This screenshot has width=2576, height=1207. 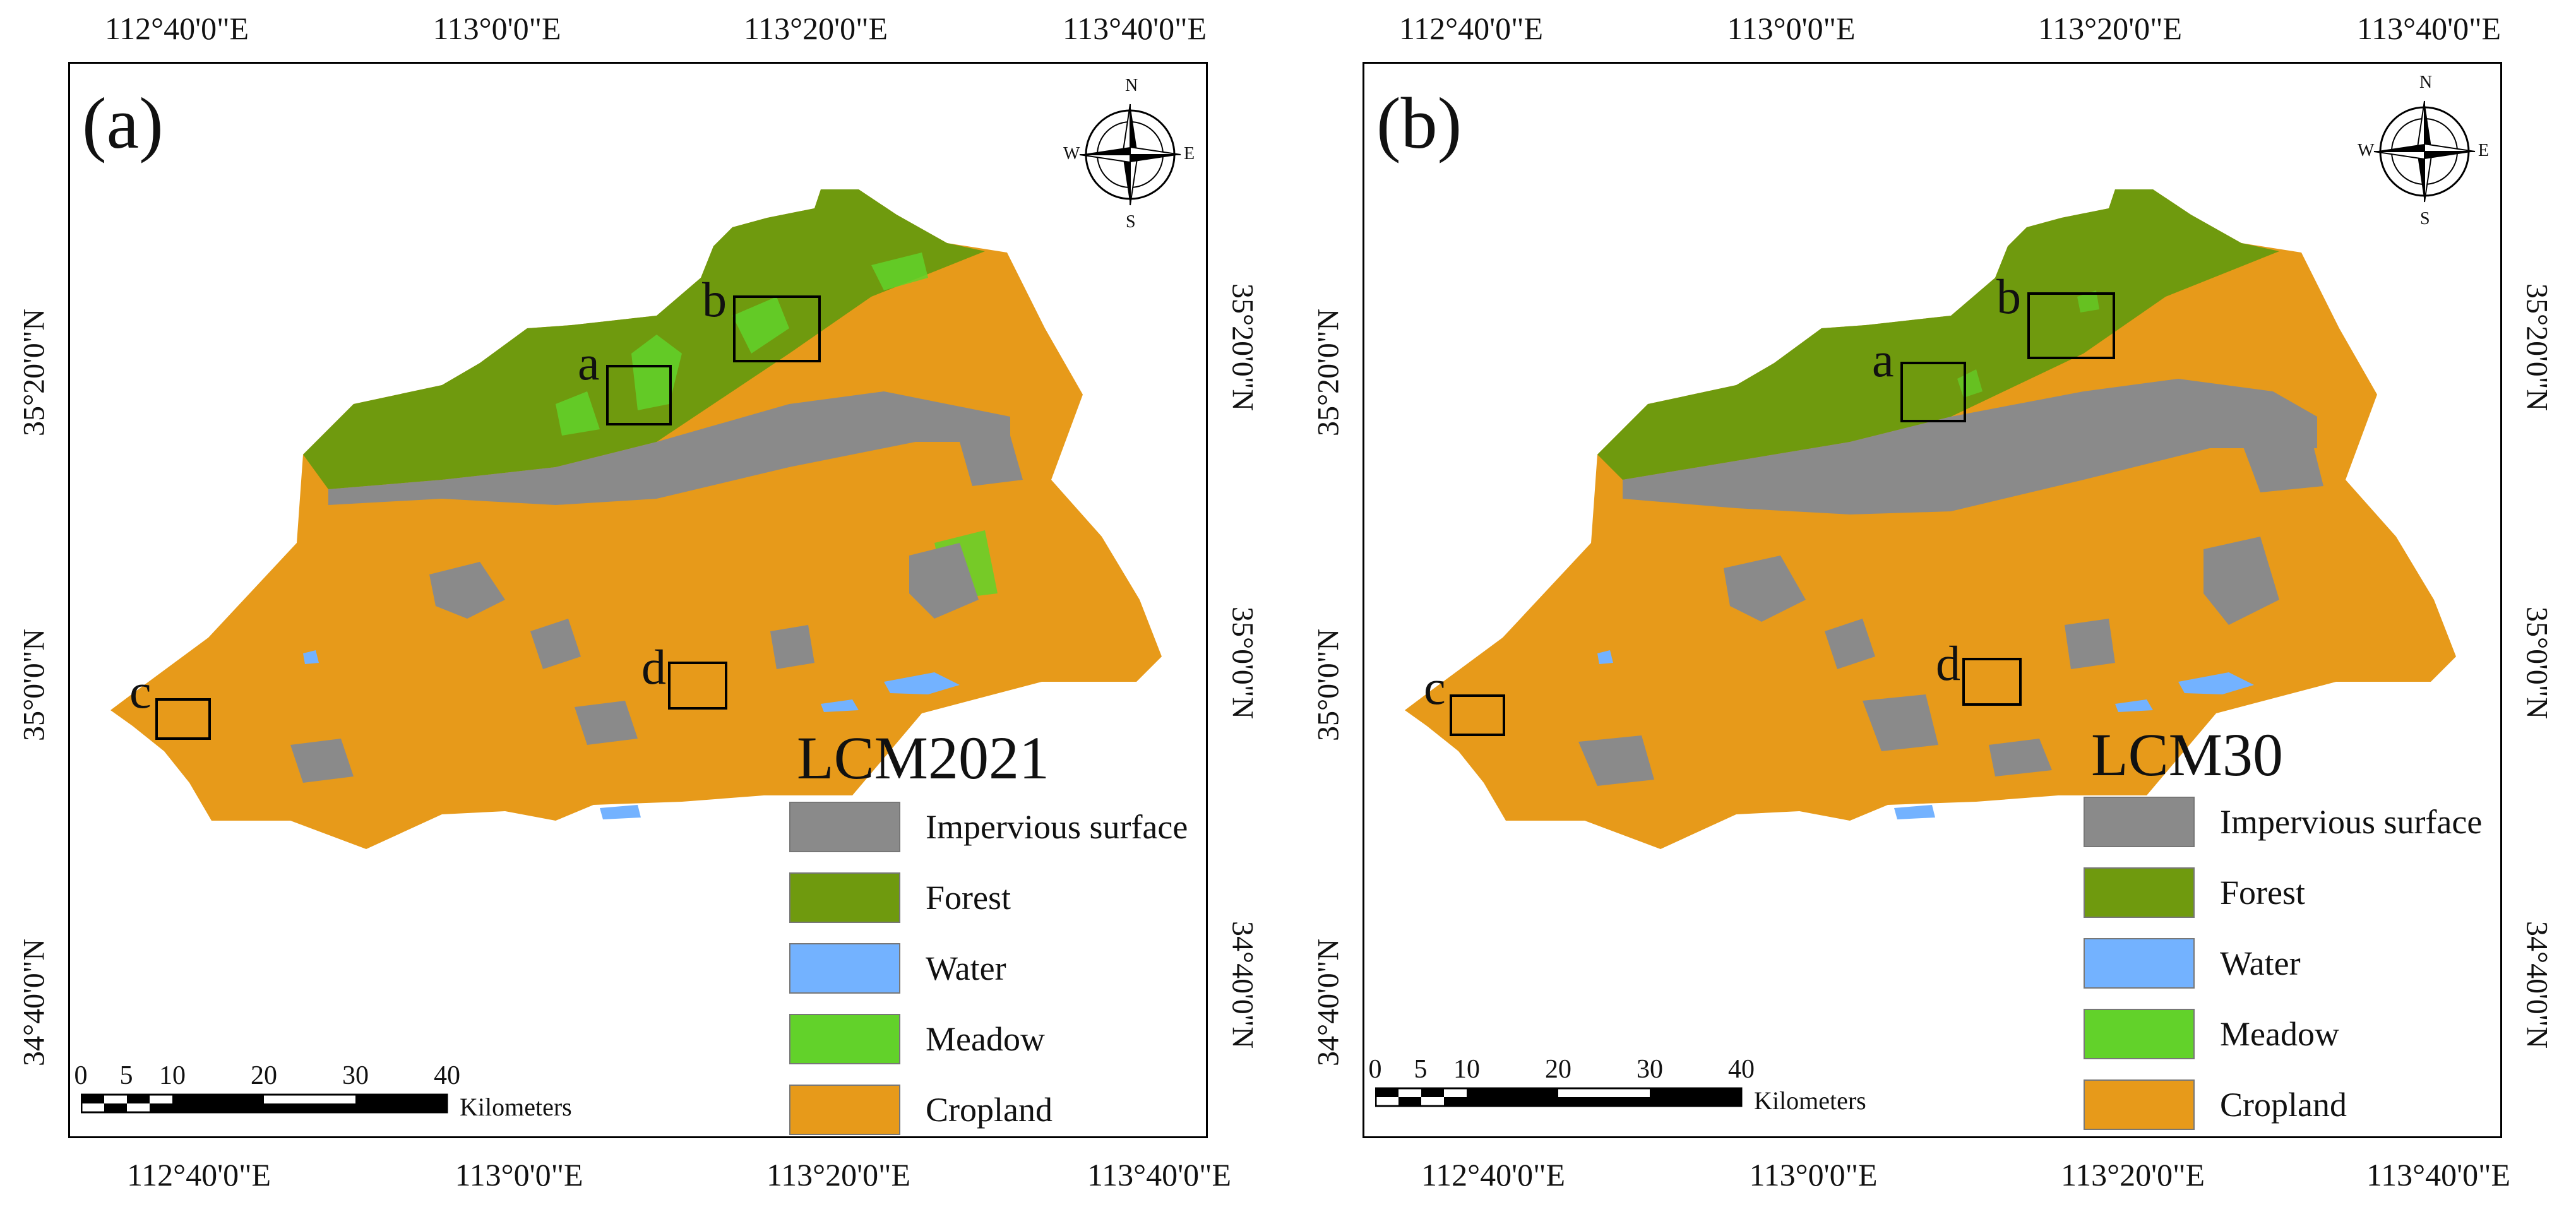 What do you see at coordinates (1883, 360) in the screenshot?
I see `inset-label-a: a` at bounding box center [1883, 360].